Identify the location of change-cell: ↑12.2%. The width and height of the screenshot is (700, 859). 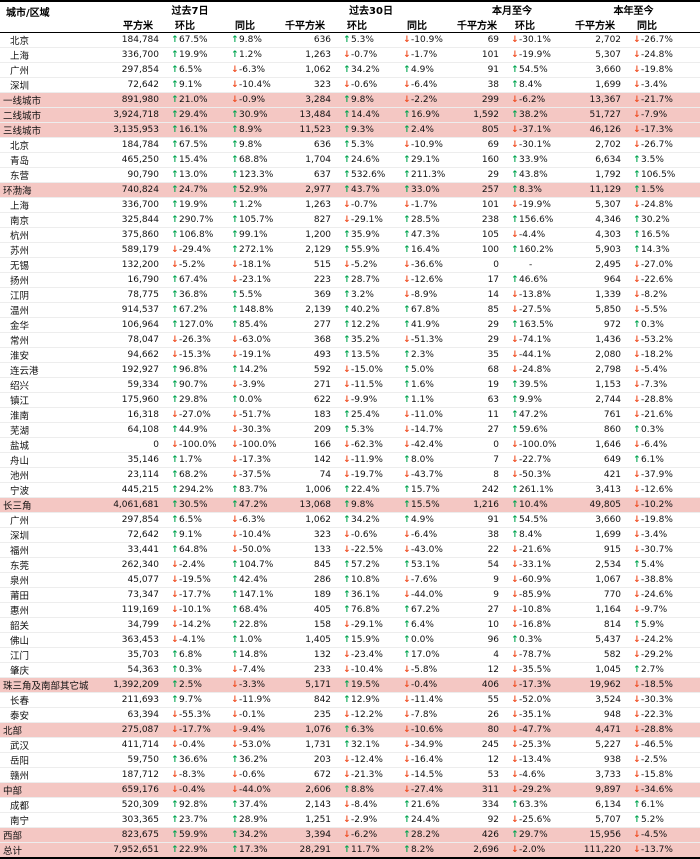
(367, 325).